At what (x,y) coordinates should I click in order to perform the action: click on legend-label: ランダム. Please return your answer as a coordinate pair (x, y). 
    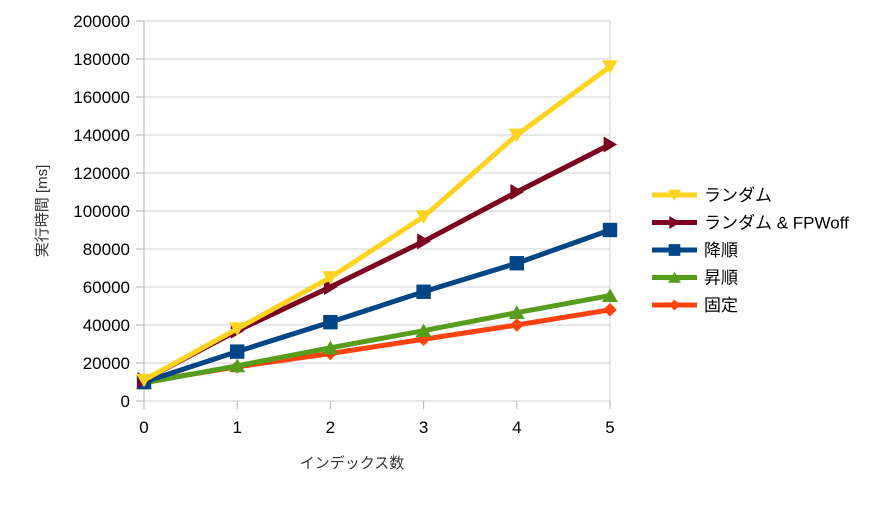
    Looking at the image, I should click on (738, 195).